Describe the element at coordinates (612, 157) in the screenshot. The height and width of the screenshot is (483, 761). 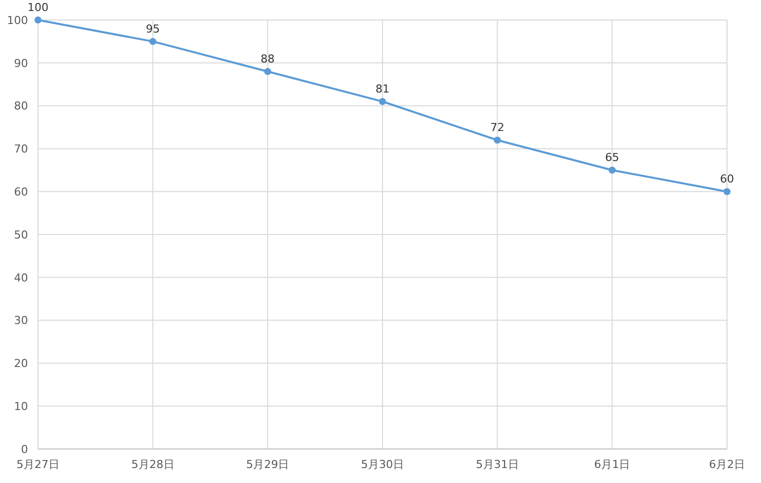
I see `data-label: 65` at that location.